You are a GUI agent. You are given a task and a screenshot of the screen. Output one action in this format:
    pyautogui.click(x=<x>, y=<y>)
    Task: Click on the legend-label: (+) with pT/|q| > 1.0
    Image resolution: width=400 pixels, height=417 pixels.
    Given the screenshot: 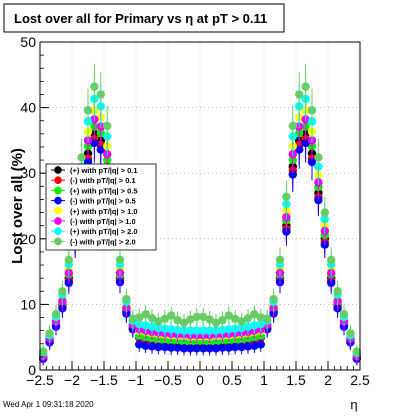 What is the action you would take?
    pyautogui.click(x=104, y=211)
    